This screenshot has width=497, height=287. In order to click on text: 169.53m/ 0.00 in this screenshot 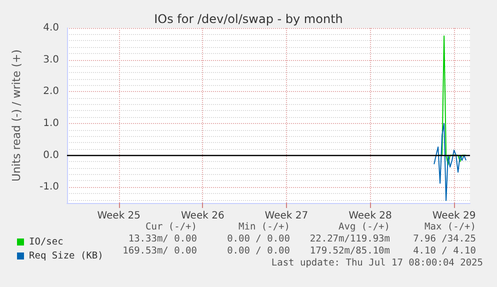, I will do `click(160, 251)`.